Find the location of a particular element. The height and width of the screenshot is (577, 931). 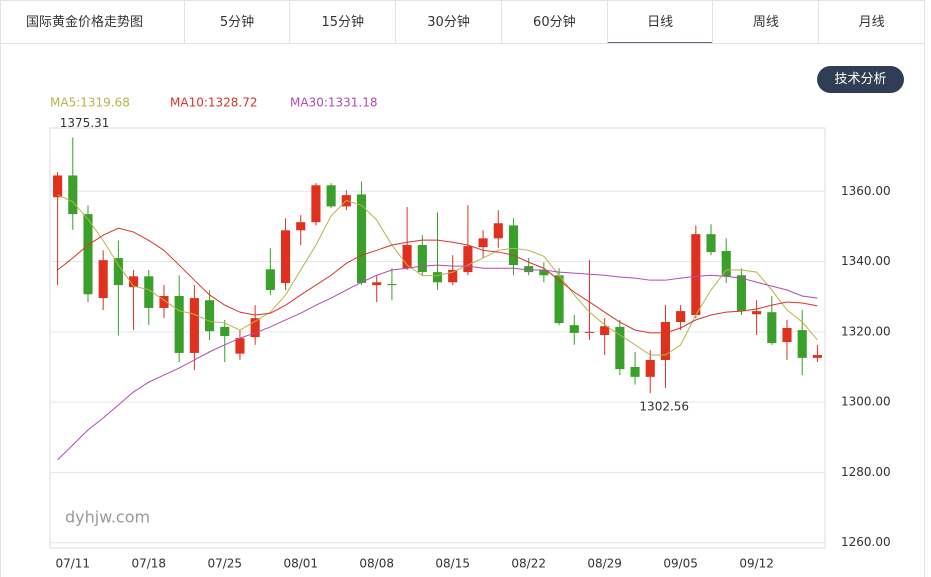

y-tick-label: 1340.00 is located at coordinates (866, 261).